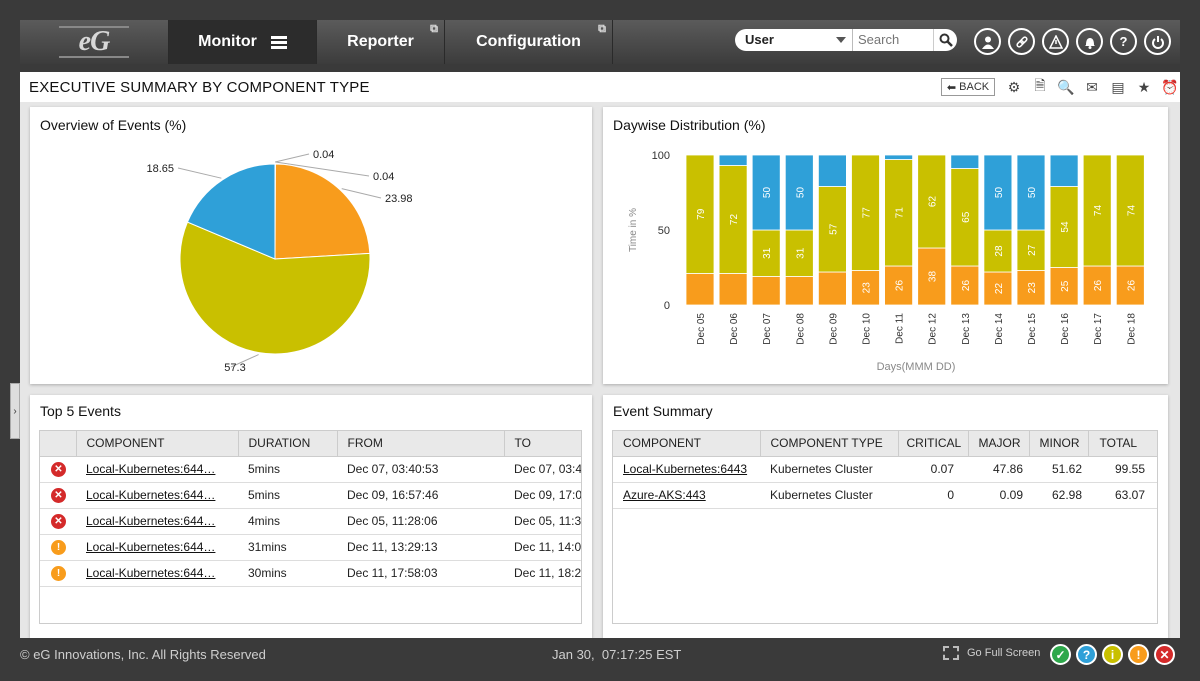  What do you see at coordinates (1089, 41) in the screenshot?
I see `bell-icon` at bounding box center [1089, 41].